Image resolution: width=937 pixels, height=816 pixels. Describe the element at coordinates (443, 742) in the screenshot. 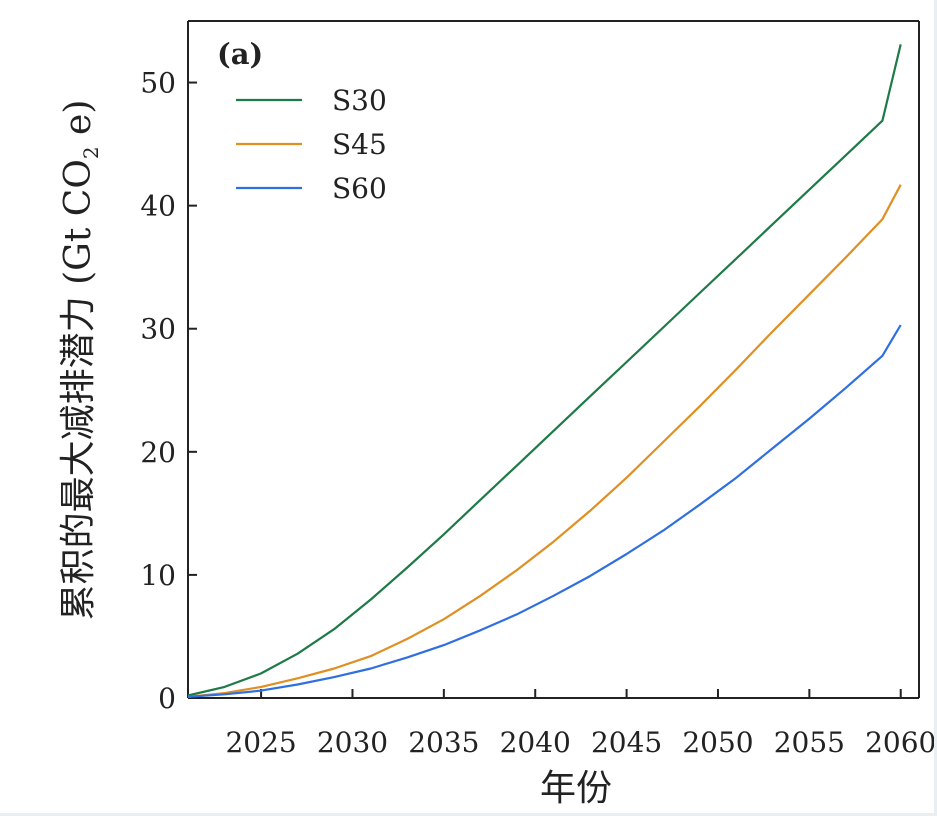

I see `x-tick-label: 2035` at that location.